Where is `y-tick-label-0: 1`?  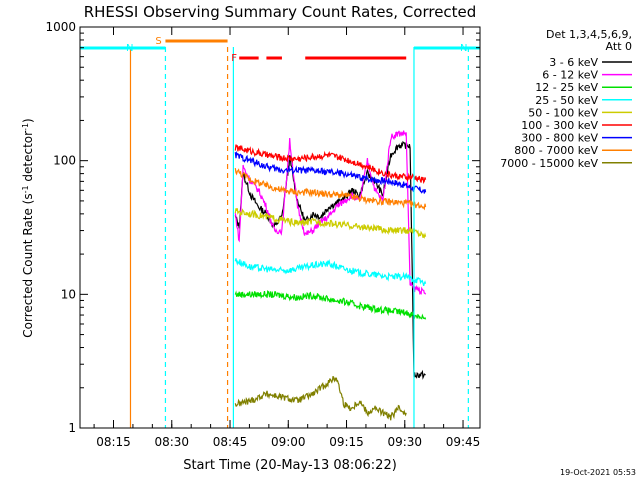 y-tick-label-0: 1 is located at coordinates (72, 428).